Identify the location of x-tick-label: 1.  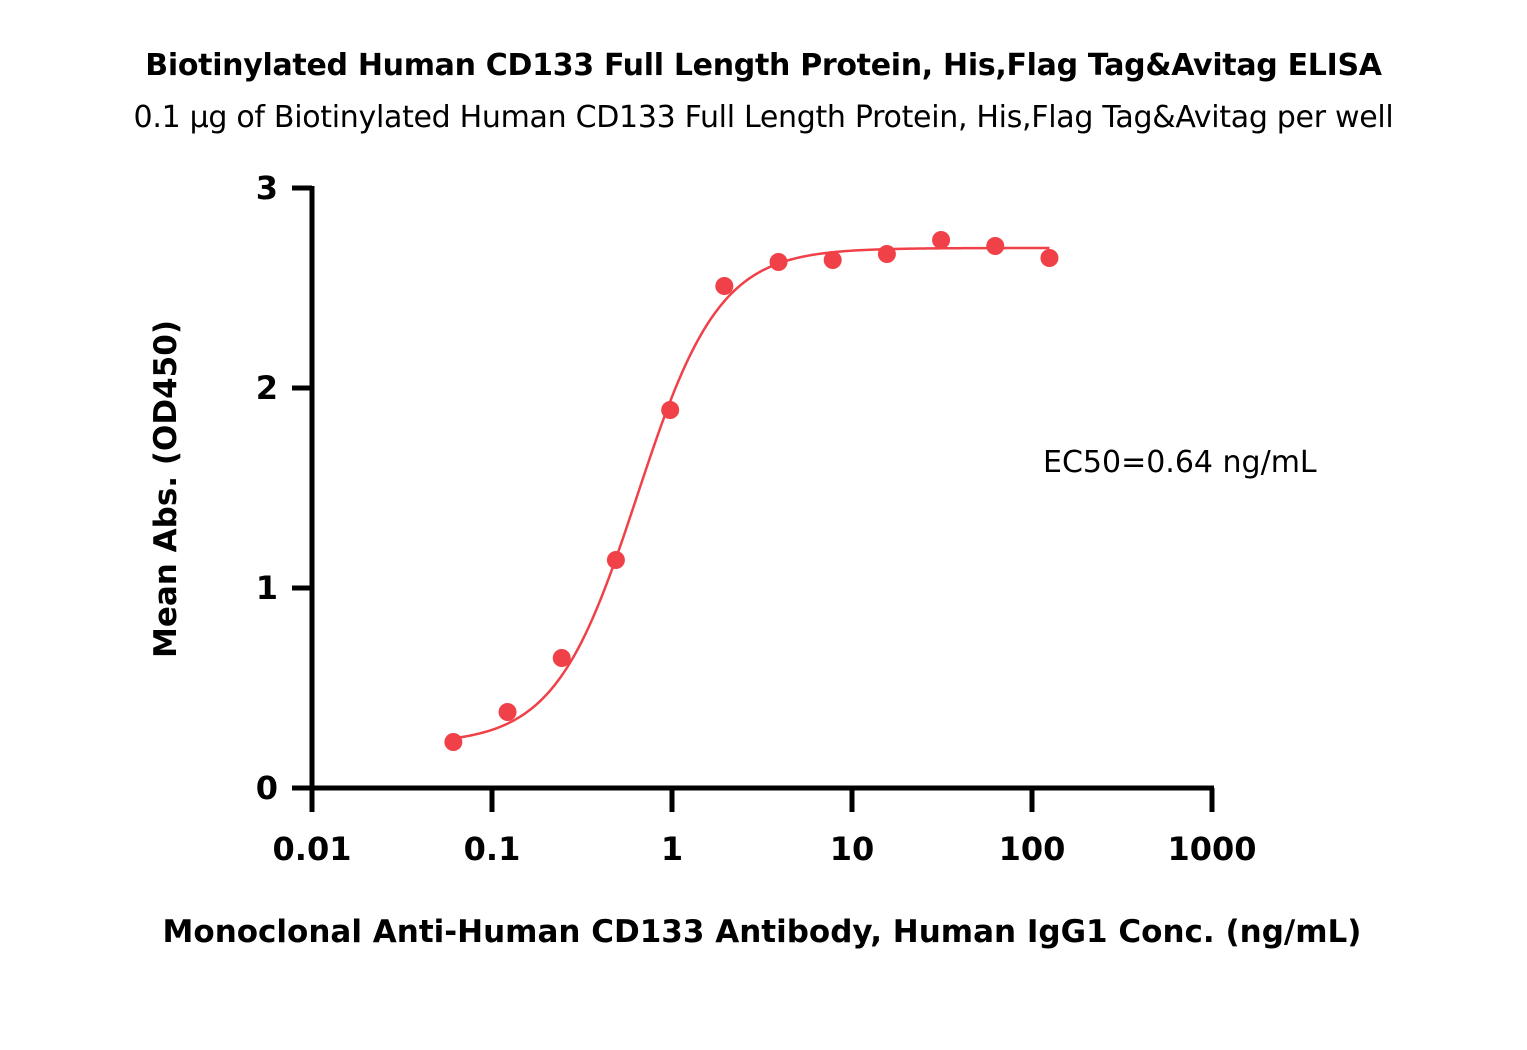
(672, 849).